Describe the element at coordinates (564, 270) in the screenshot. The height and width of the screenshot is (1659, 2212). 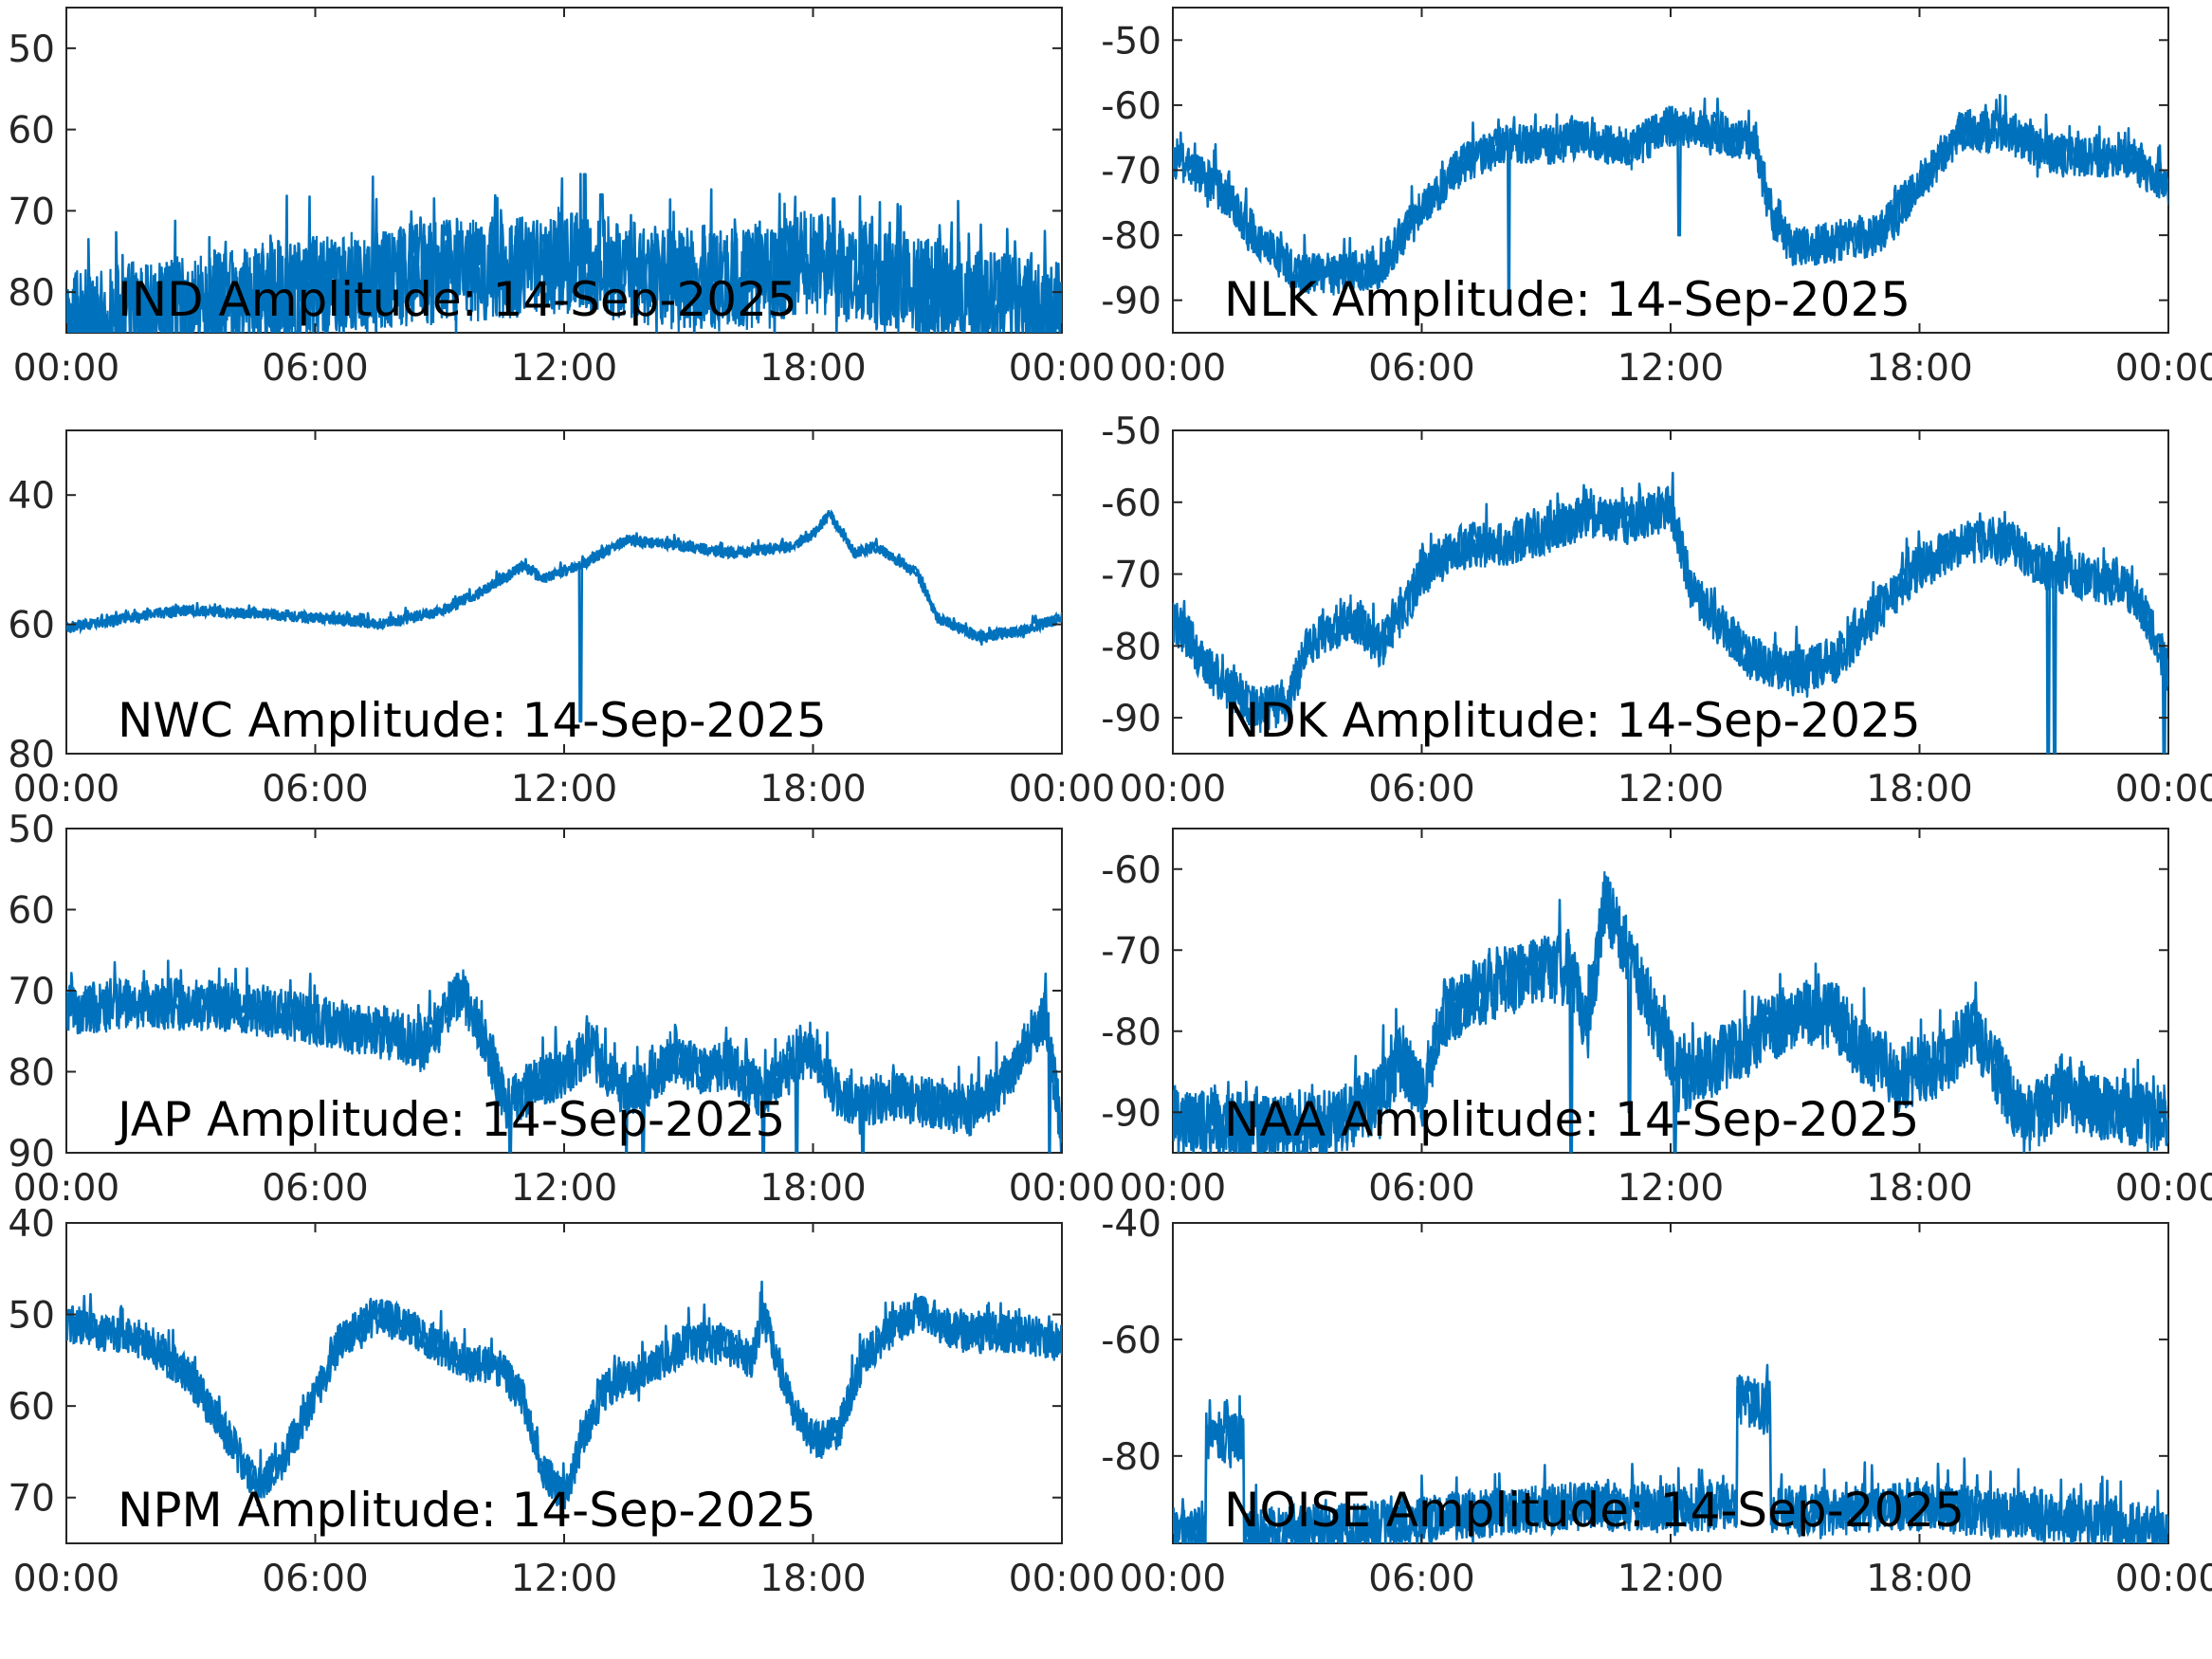
I see `series-band-ind` at that location.